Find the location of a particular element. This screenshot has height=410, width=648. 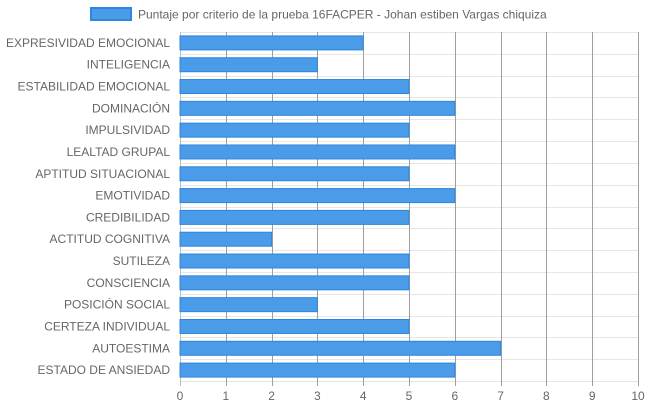

category-label: AUTOESTIMA is located at coordinates (131, 348).